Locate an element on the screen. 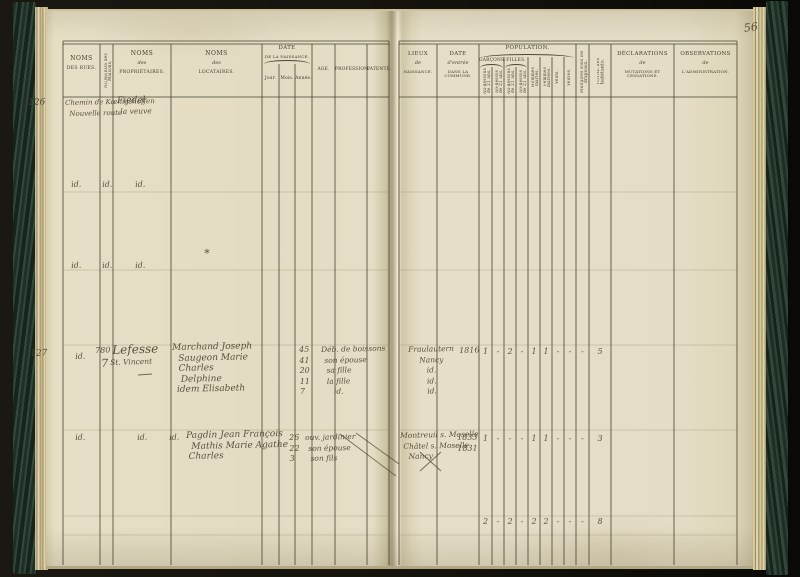 Image resolution: width=800 pixels, height=577 pixels. header-militaires: Militaires sous les drapeaux. is located at coordinates (584, 71).